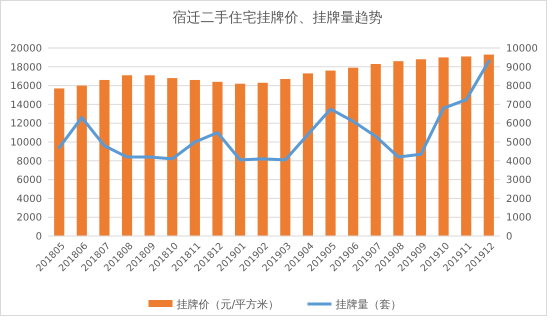 Image resolution: width=555 pixels, height=324 pixels. Describe the element at coordinates (519, 86) in the screenshot. I see `y2-tick-label: 8000` at that location.